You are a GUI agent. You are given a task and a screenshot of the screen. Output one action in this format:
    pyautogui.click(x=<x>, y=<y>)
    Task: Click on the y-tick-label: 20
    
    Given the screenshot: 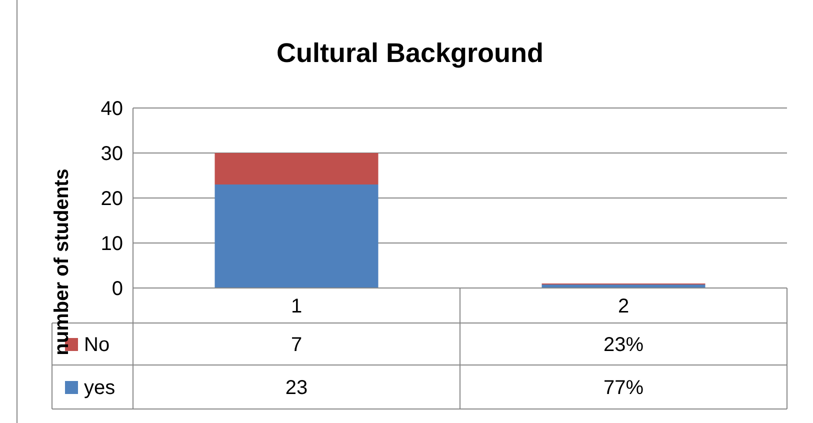 What is the action you would take?
    pyautogui.click(x=111, y=199)
    